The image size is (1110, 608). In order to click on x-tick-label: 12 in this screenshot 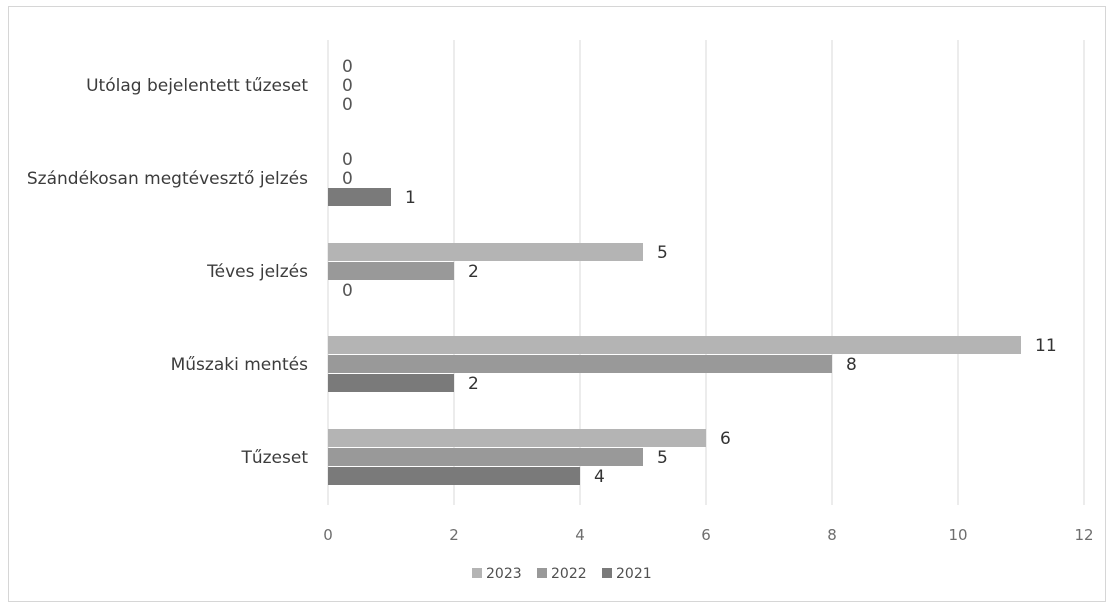, I will do `click(1083, 535)`.